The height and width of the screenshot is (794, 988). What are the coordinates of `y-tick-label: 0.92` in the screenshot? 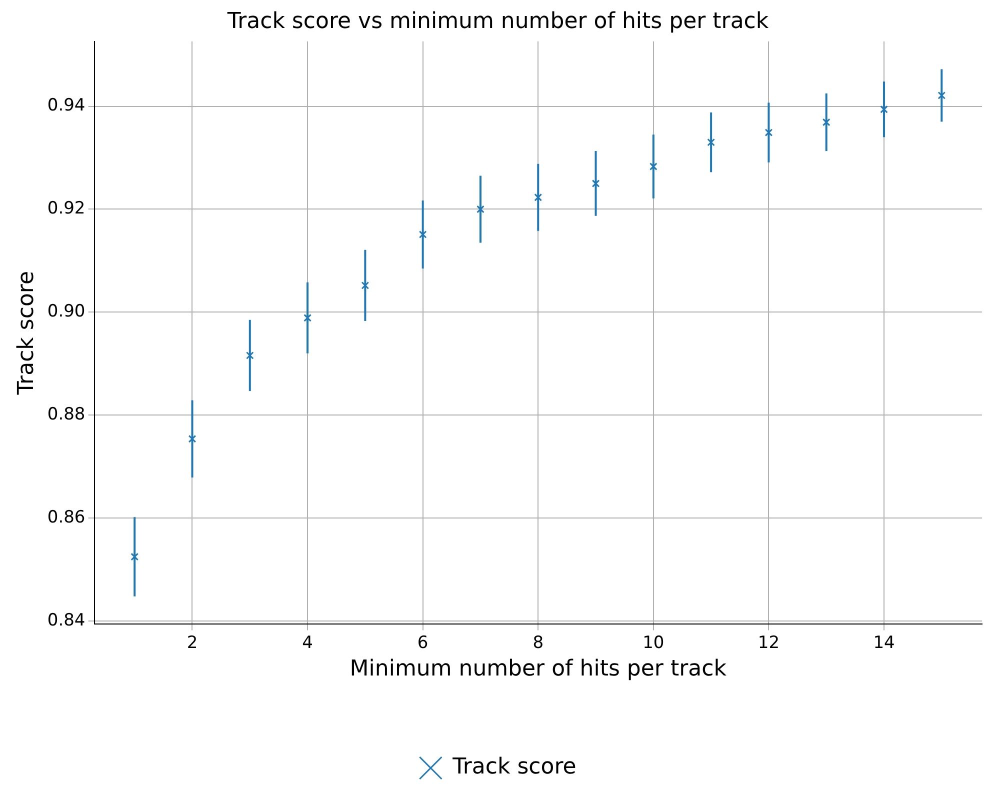 It's located at (66, 208).